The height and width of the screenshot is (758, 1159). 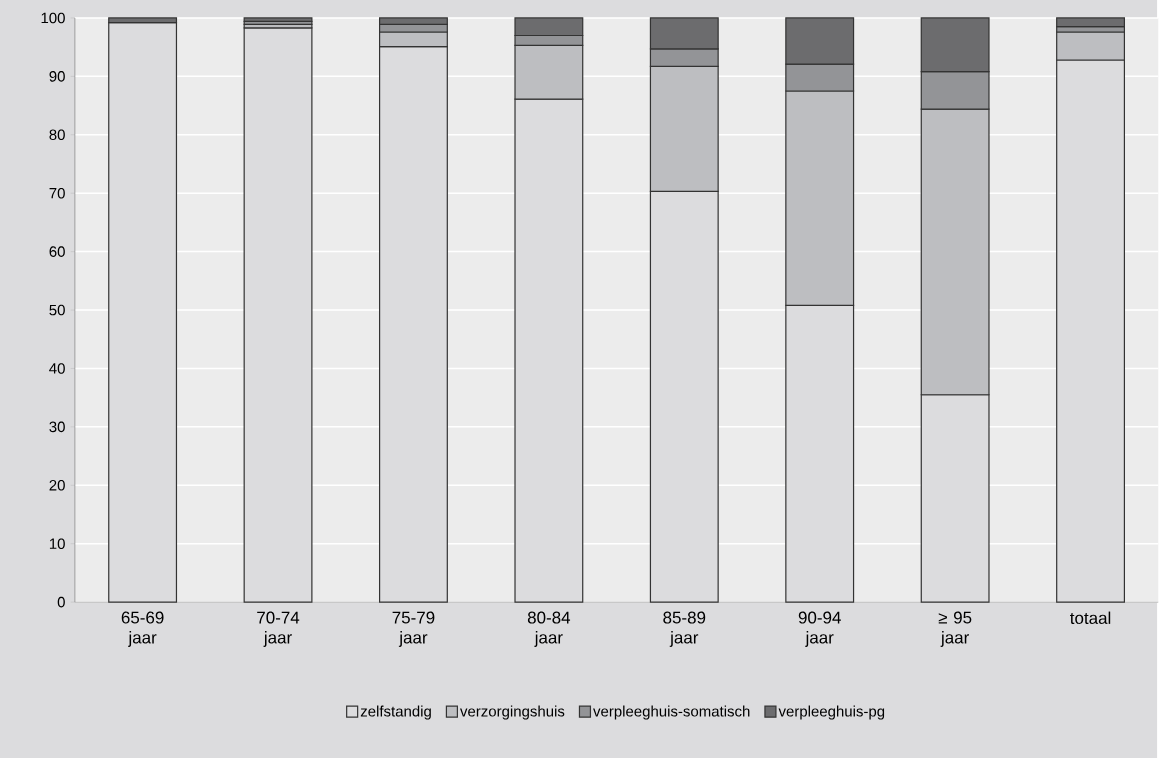 What do you see at coordinates (413, 629) in the screenshot?
I see `x-tick-label: 75-79 jaar` at bounding box center [413, 629].